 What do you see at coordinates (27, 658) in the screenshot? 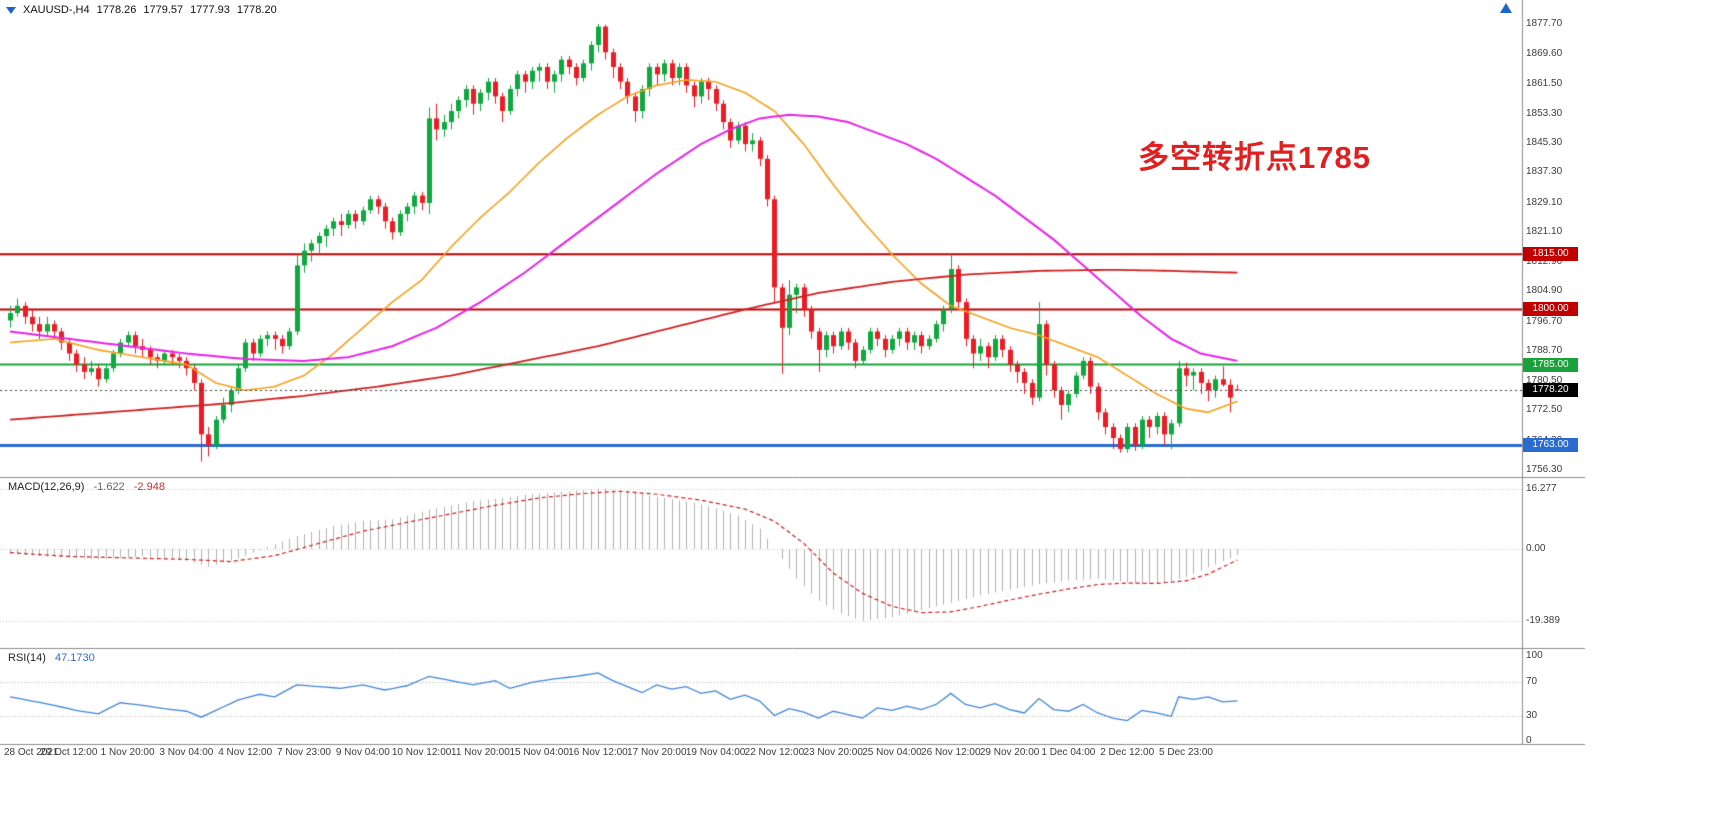
I see `rsi-title: RSI(14)` at bounding box center [27, 658].